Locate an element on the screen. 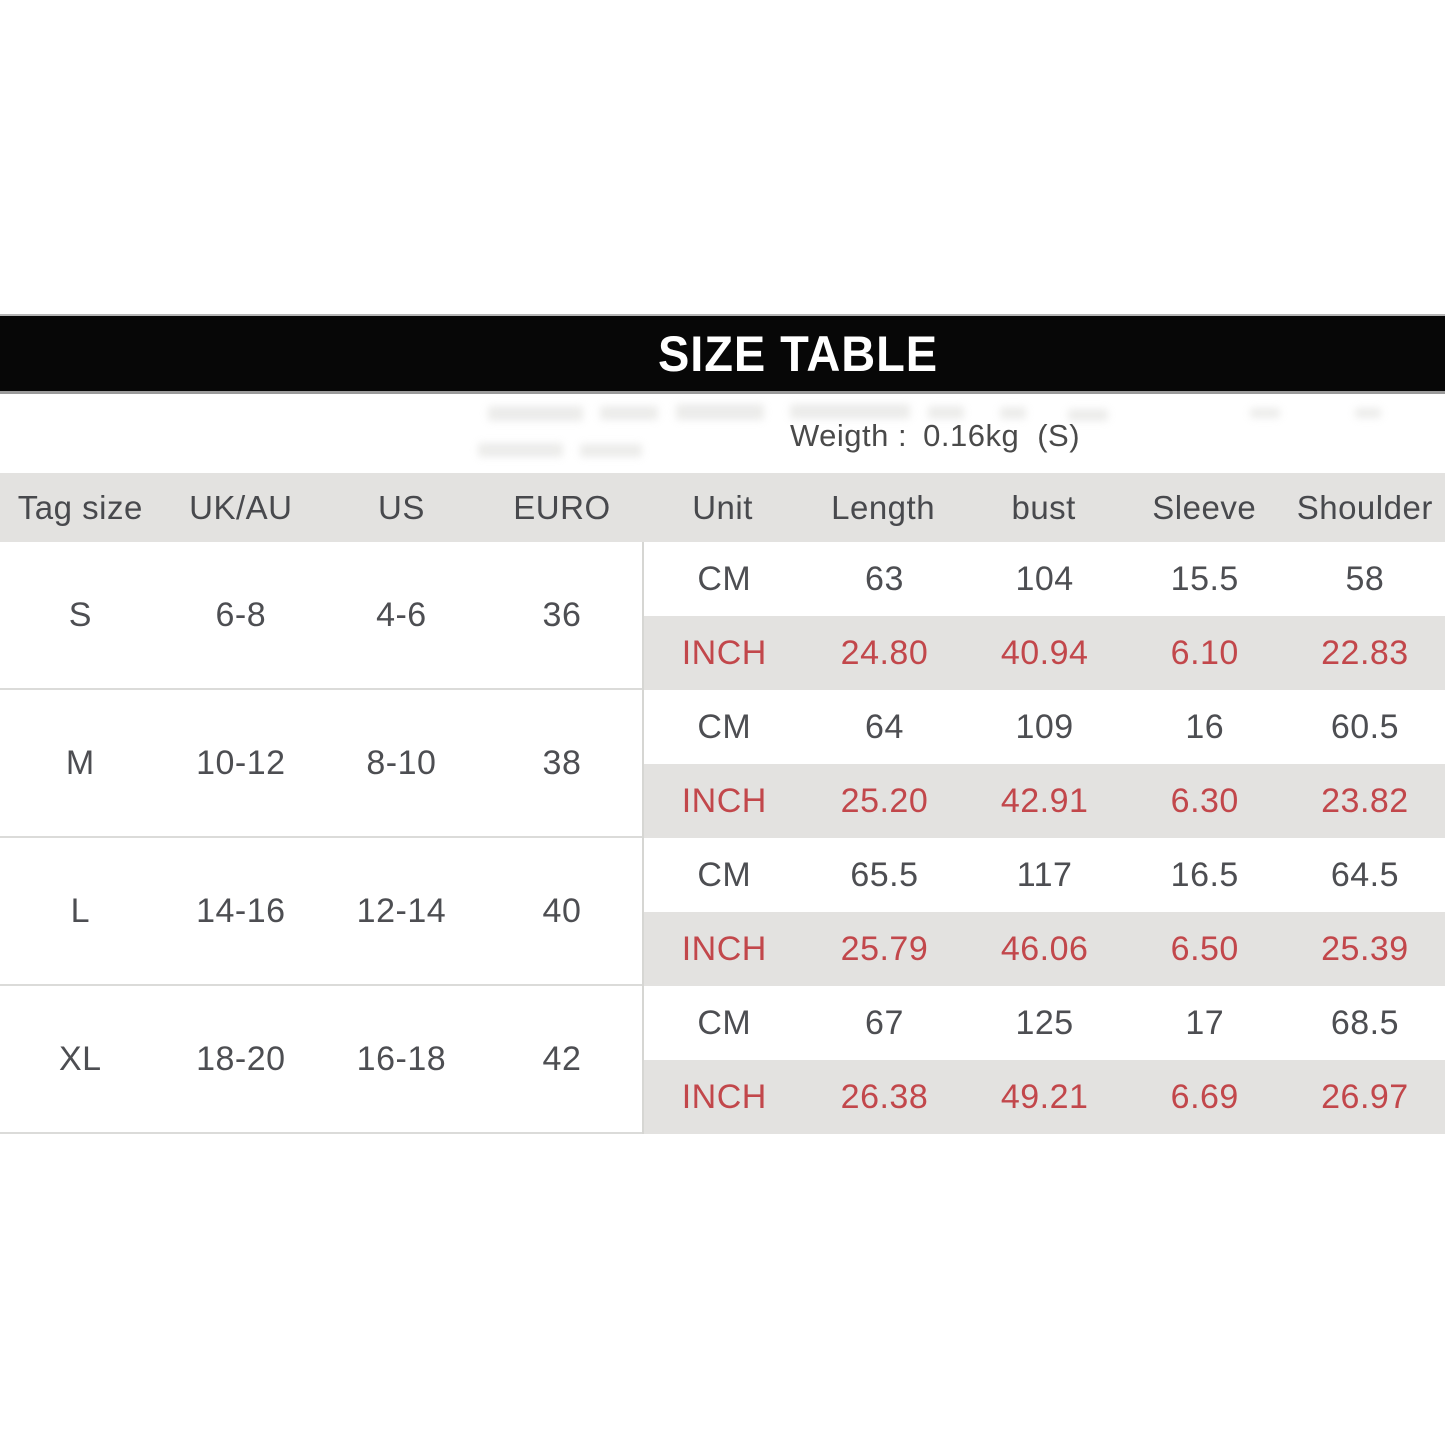 This screenshot has width=1445, height=1445. bust-cell: 104 is located at coordinates (1044, 578).